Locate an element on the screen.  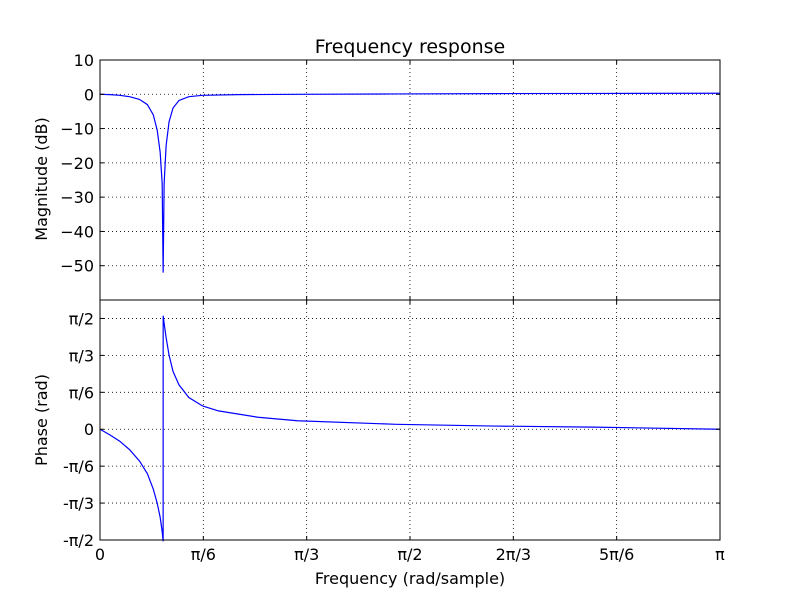
phase-y-tick-label: 0 is located at coordinates (89, 429).